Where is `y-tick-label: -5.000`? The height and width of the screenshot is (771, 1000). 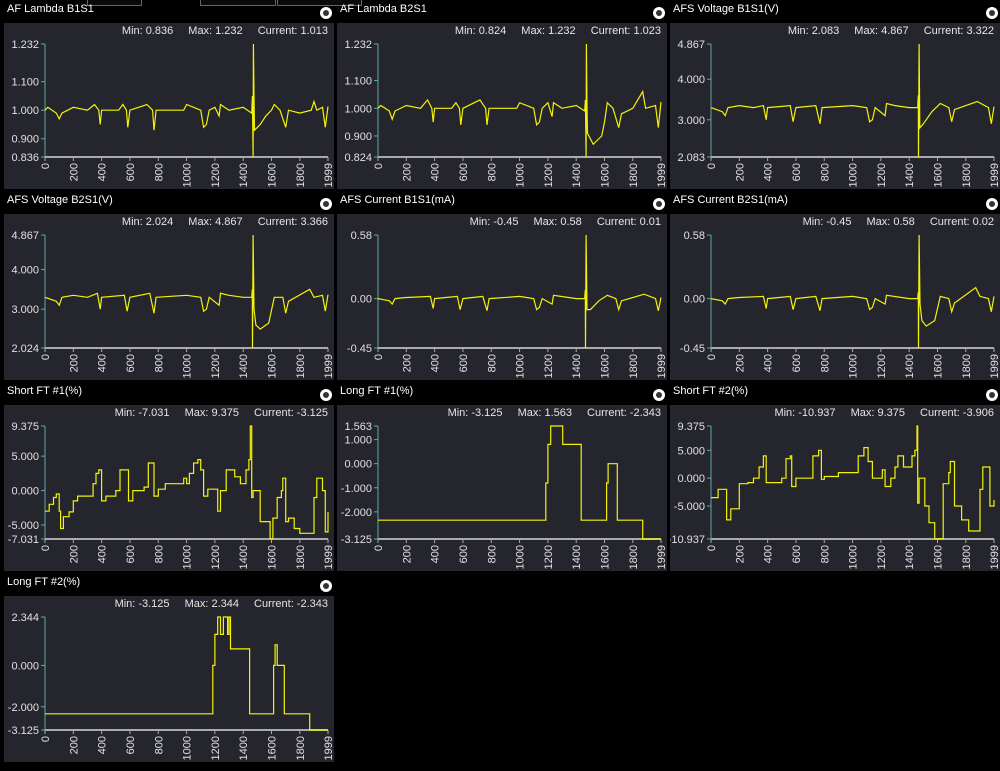
y-tick-label: -5.000 is located at coordinates (689, 507).